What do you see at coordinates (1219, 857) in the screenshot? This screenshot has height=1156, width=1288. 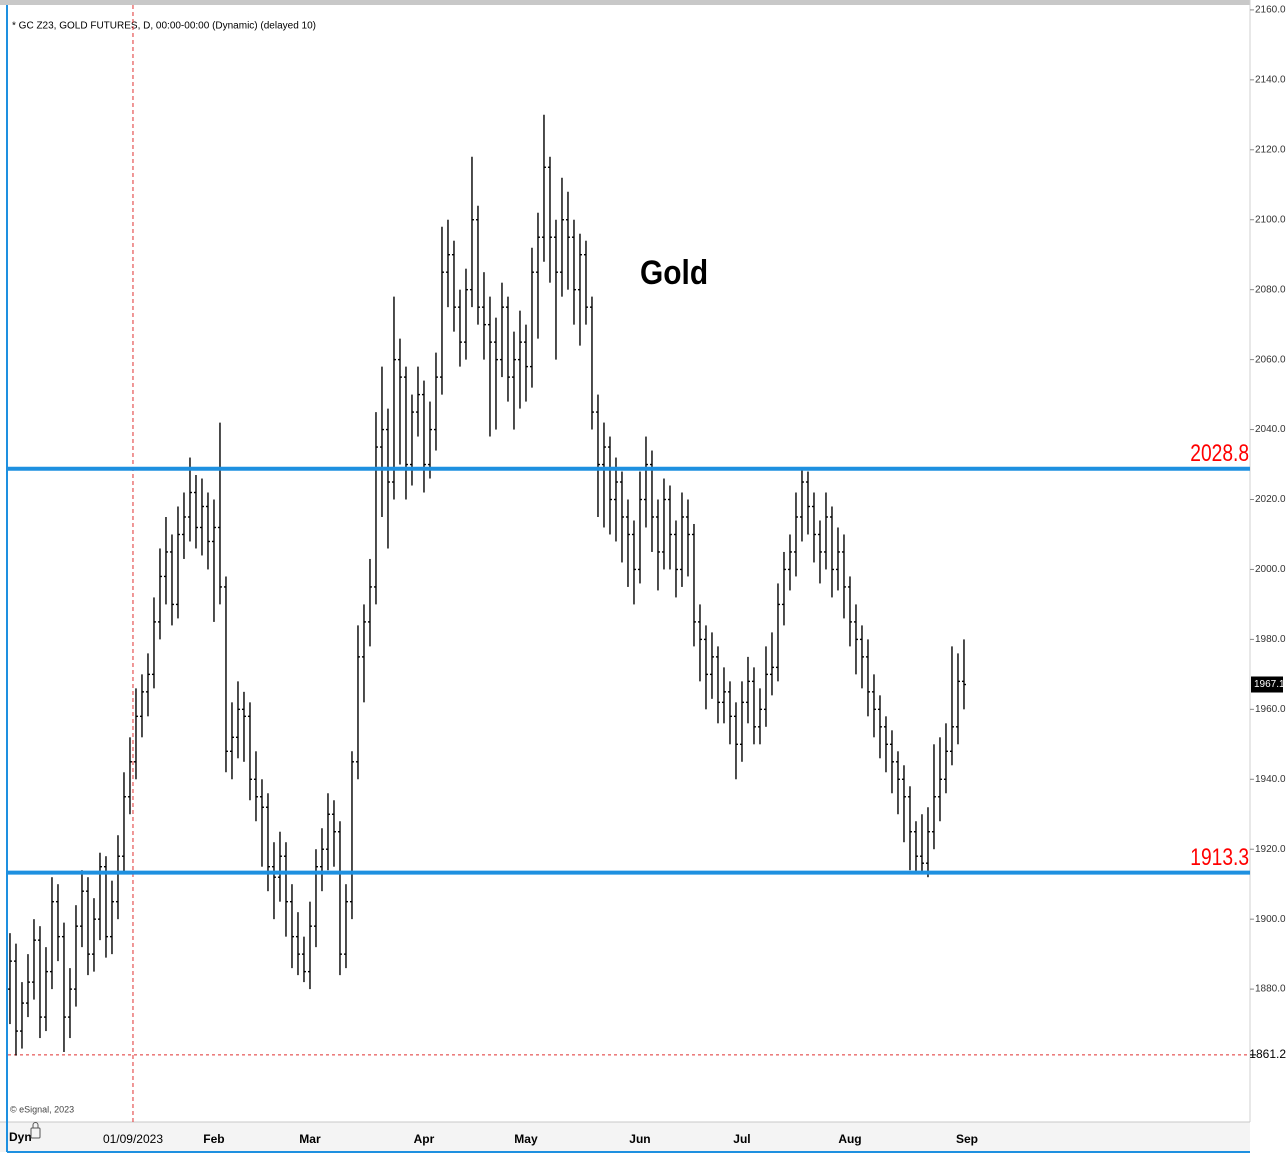 I see `level-label: 1913.3` at bounding box center [1219, 857].